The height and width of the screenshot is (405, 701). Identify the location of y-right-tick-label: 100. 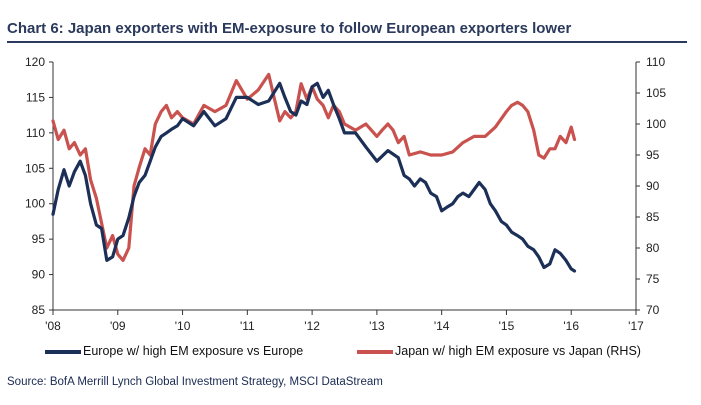
(656, 124).